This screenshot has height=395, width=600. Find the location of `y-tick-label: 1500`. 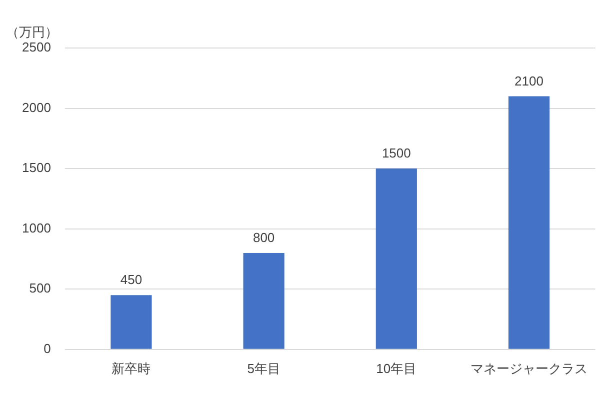

y-tick-label: 1500 is located at coordinates (36, 168).